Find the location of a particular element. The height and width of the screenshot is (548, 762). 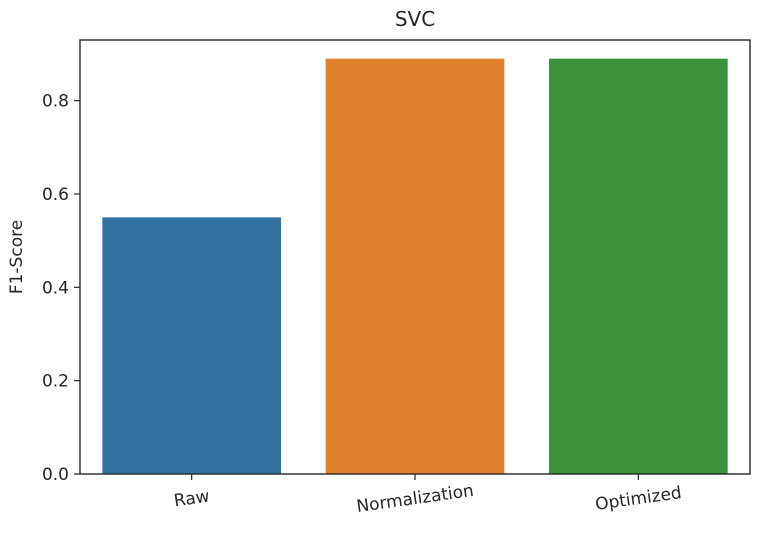

x-tick-label-normalization: Normalization is located at coordinates (415, 499).